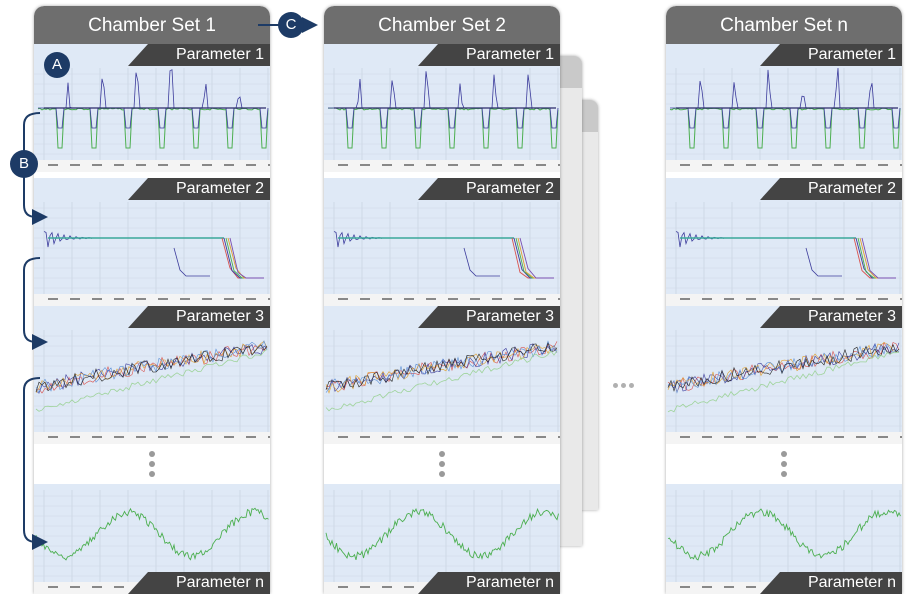 The height and width of the screenshot is (594, 909). Describe the element at coordinates (152, 25) in the screenshot. I see `chamber-set-title: Chamber Set 1` at that location.